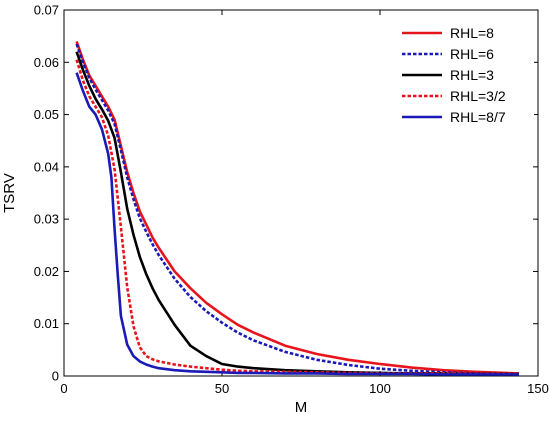  Describe the element at coordinates (46, 219) in the screenshot. I see `y-tick-label: 0.03` at that location.